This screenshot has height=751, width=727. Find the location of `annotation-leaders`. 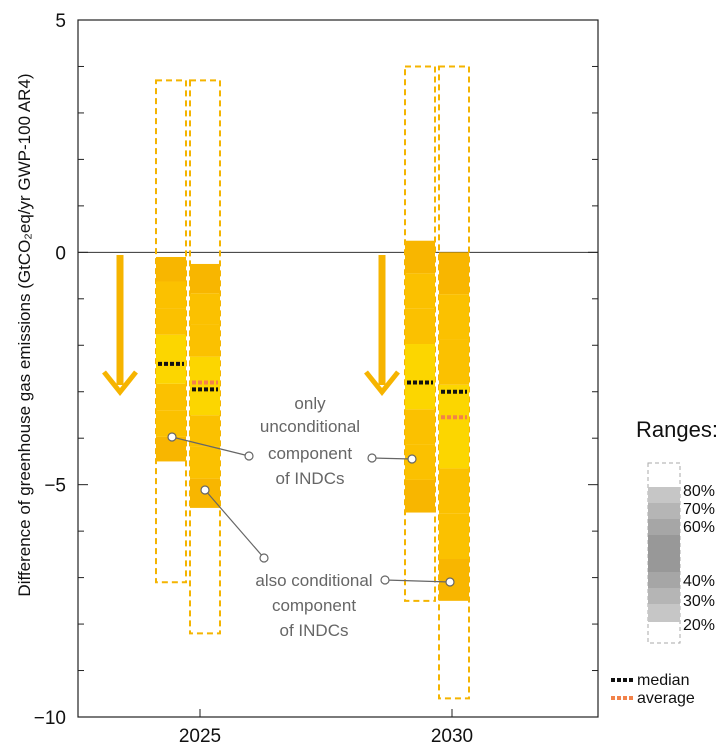

annotation-leaders is located at coordinates (311, 509).